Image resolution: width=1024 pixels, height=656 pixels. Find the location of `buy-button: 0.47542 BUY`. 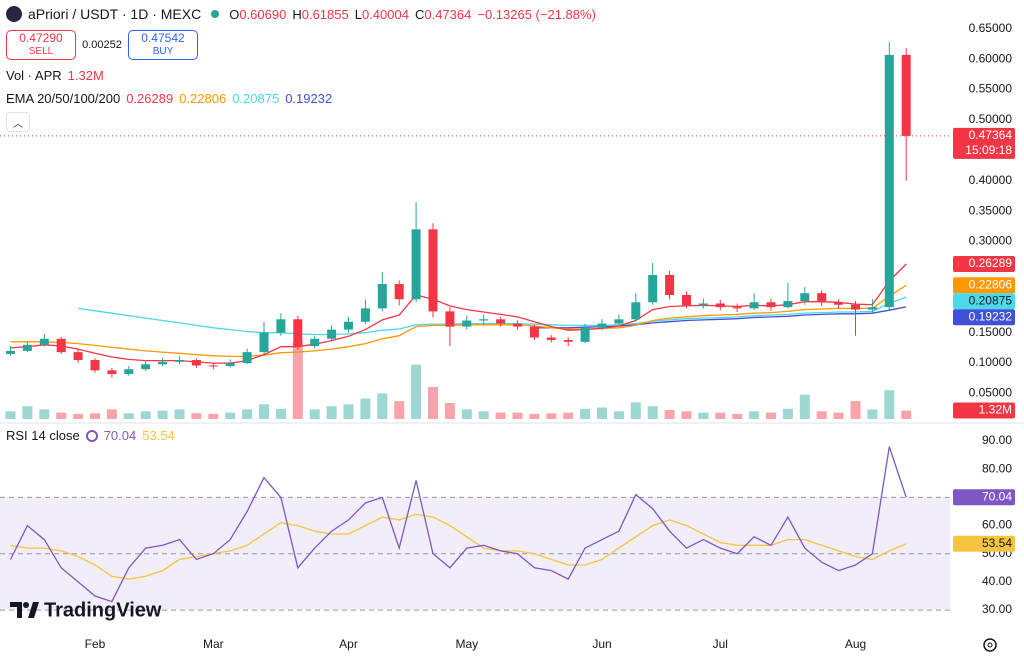

buy-button: 0.47542 BUY is located at coordinates (163, 45).